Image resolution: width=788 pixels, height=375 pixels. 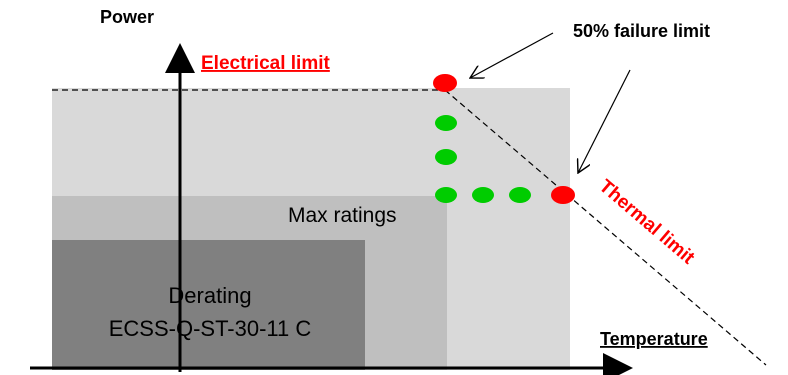 I want to click on derating-label: Derating, so click(x=209, y=295).